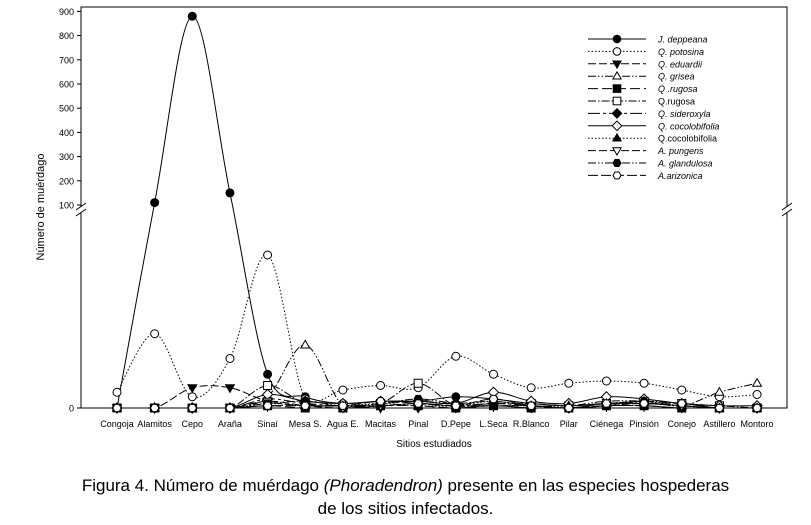  What do you see at coordinates (418, 424) in the screenshot?
I see `x-tick-label: Pinal` at bounding box center [418, 424].